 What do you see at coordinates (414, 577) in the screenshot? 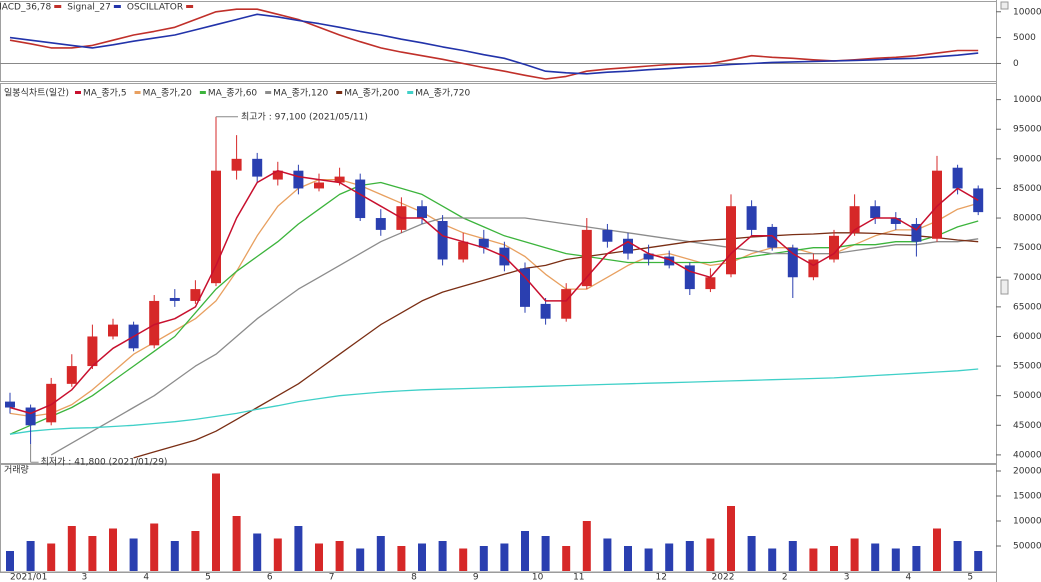
I see `x-tick-label: 8` at bounding box center [414, 577].